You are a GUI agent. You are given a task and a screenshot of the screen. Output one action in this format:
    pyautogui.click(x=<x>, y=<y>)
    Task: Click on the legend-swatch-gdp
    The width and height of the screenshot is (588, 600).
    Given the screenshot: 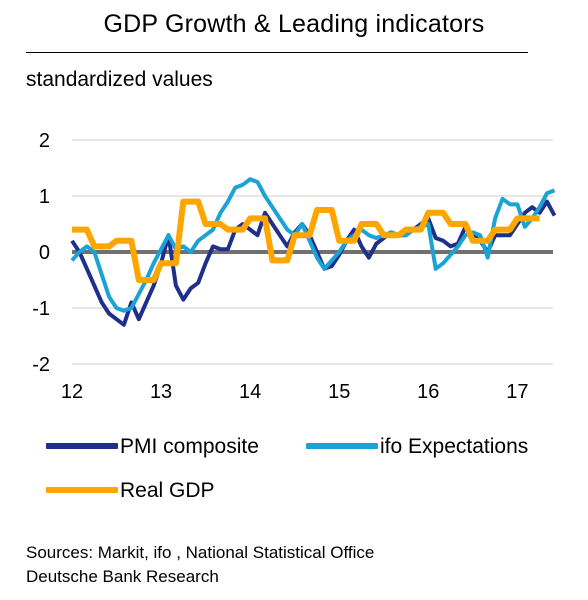 What is the action you would take?
    pyautogui.click(x=82, y=490)
    